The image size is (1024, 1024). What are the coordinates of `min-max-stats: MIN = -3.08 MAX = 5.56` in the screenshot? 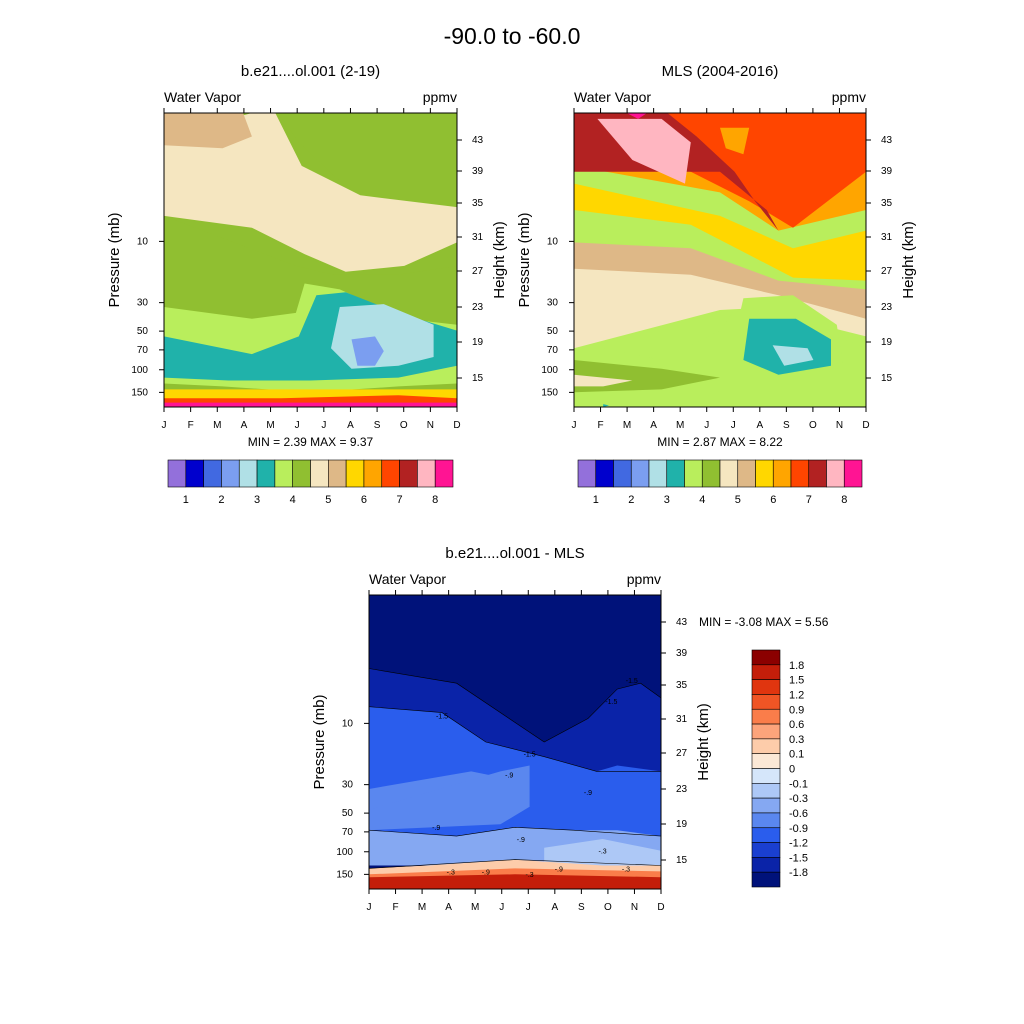 It's located at (764, 622).